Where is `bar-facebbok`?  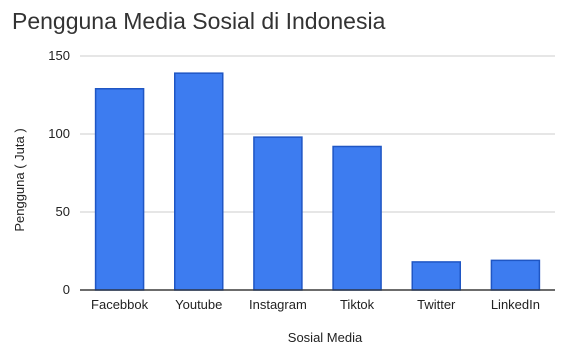
bar-facebbok is located at coordinates (119, 189).